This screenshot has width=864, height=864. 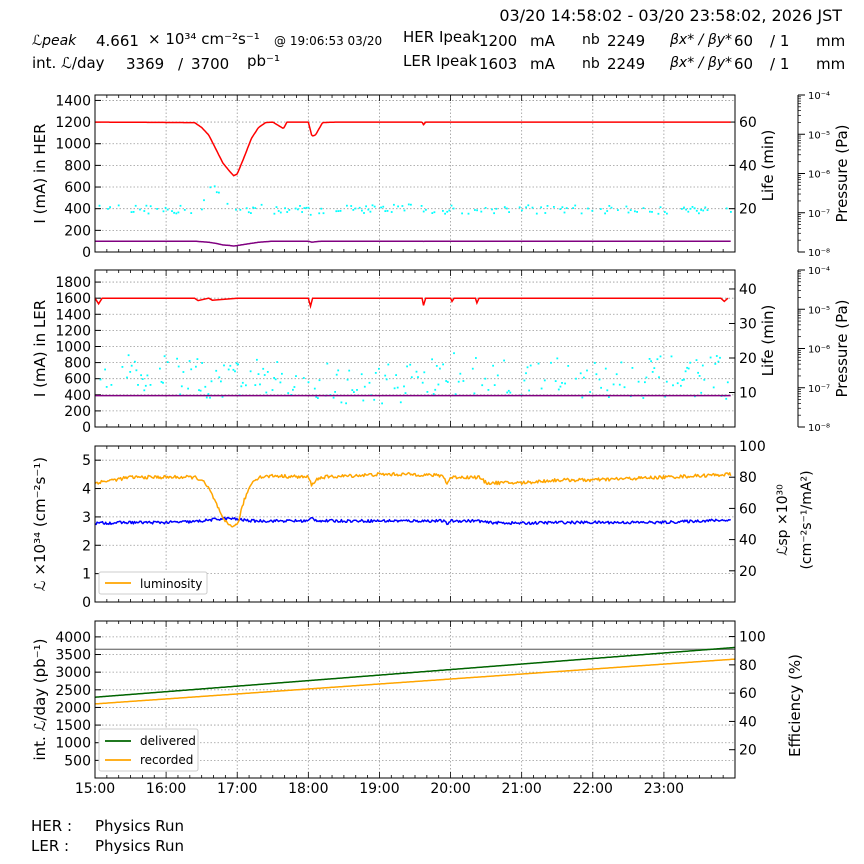 What do you see at coordinates (819, 175) in the screenshot?
I see `pressure-tick-label: 10⁻⁶` at bounding box center [819, 175].